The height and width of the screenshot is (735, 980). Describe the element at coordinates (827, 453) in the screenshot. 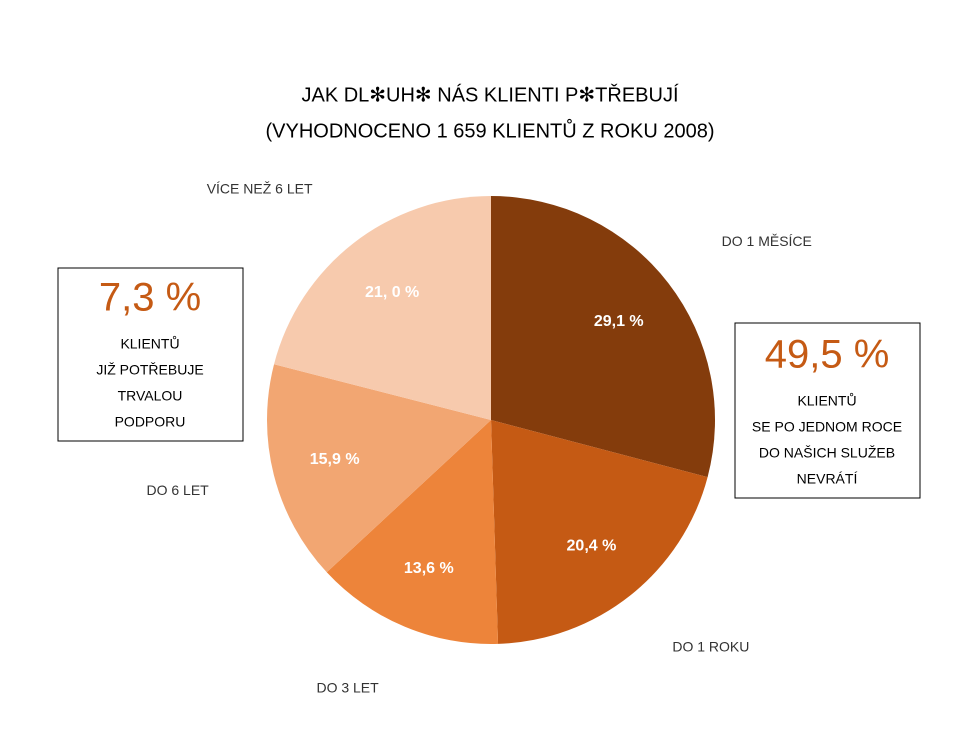

I see `annotation-text: DO NAŠICH SLUŽEB` at that location.